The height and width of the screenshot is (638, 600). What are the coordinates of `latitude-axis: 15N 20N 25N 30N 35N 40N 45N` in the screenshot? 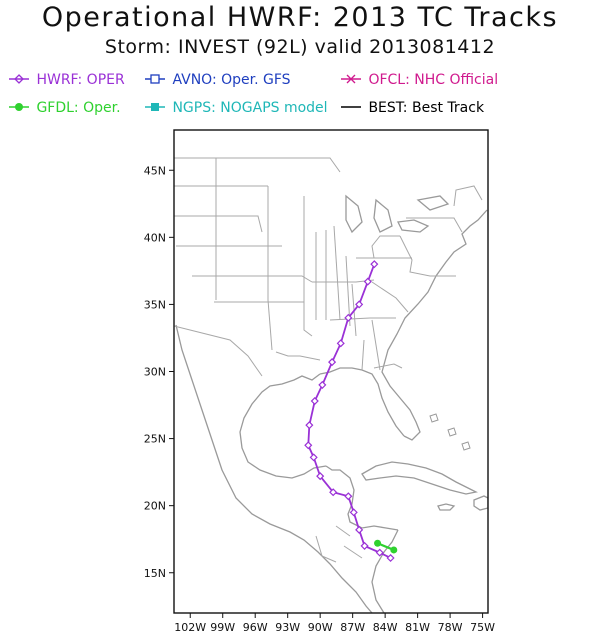 It's located at (159, 372).